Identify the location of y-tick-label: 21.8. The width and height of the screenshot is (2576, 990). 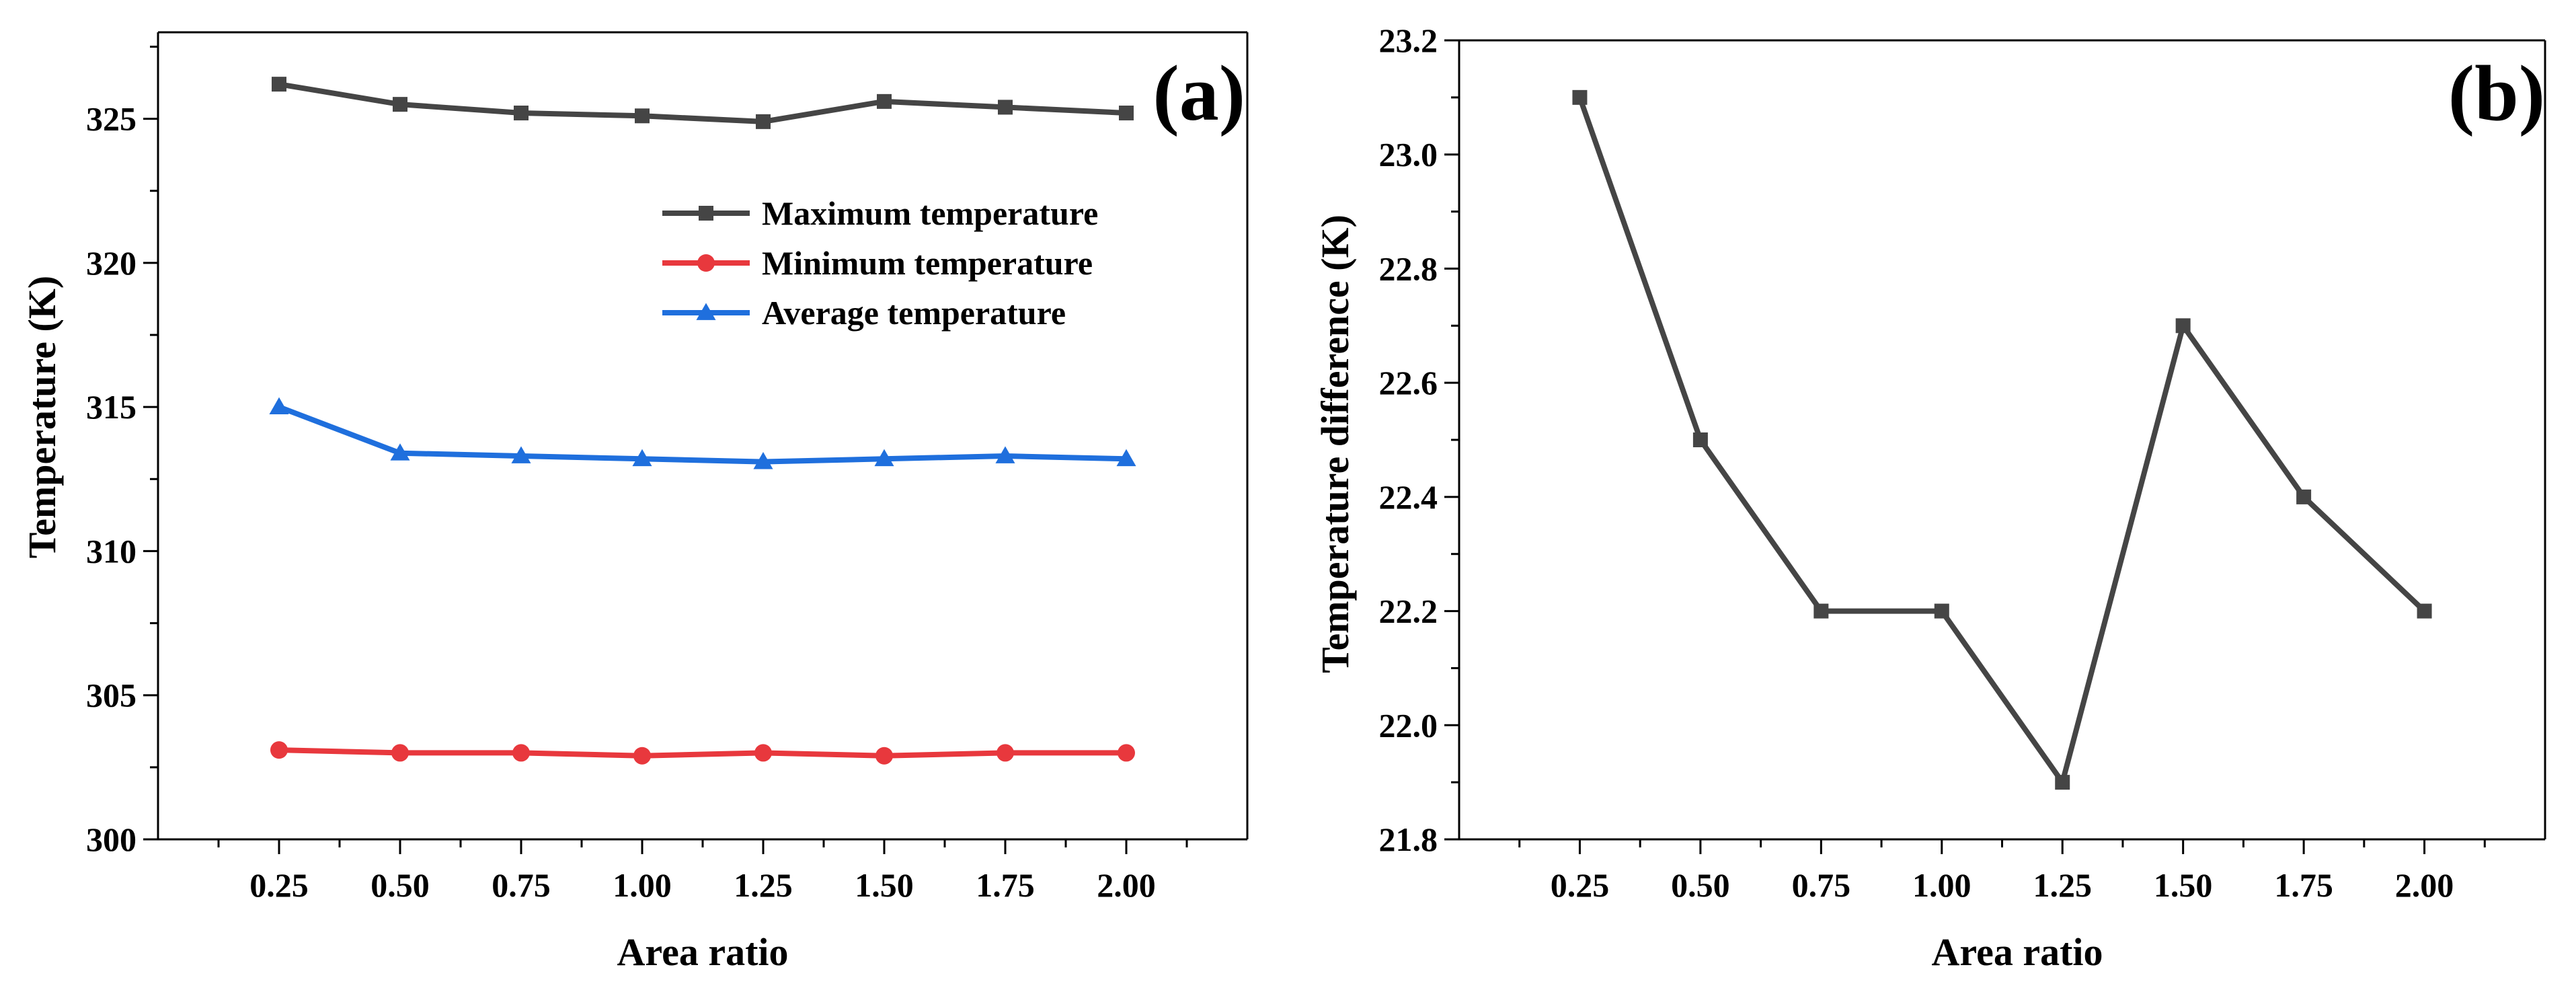
(1409, 839).